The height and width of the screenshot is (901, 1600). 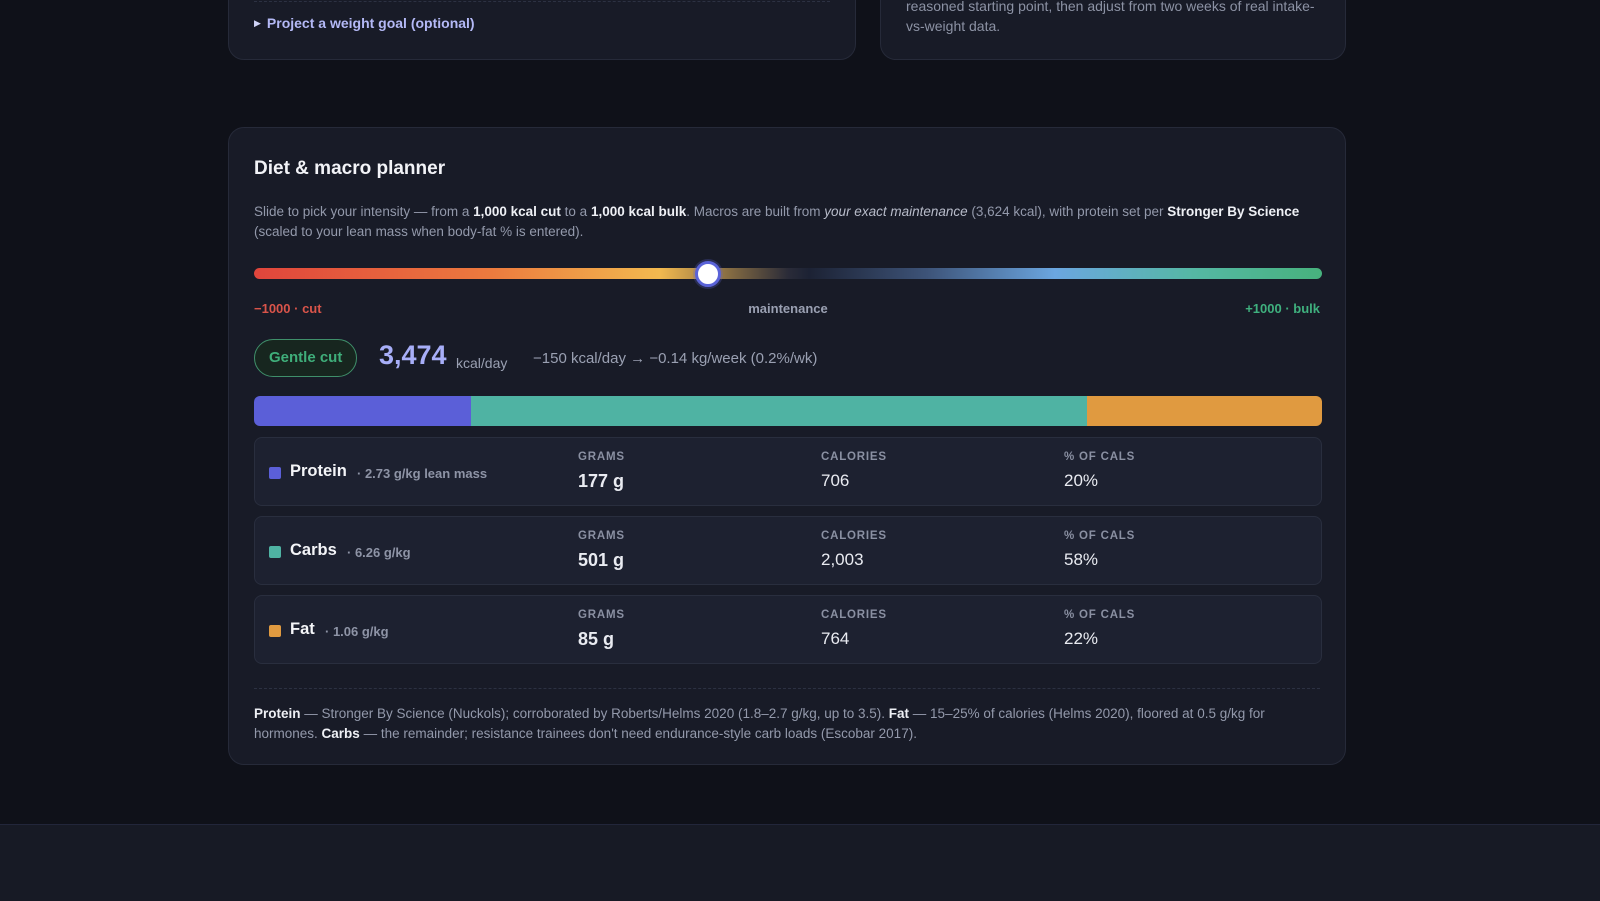 I want to click on planner-title: Diet & macro planner, so click(x=350, y=168).